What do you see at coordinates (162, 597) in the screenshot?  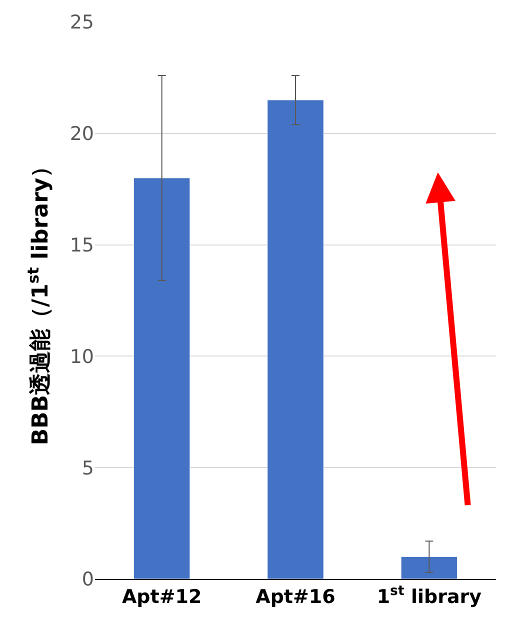 I see `x-tick-label: Apt#12` at bounding box center [162, 597].